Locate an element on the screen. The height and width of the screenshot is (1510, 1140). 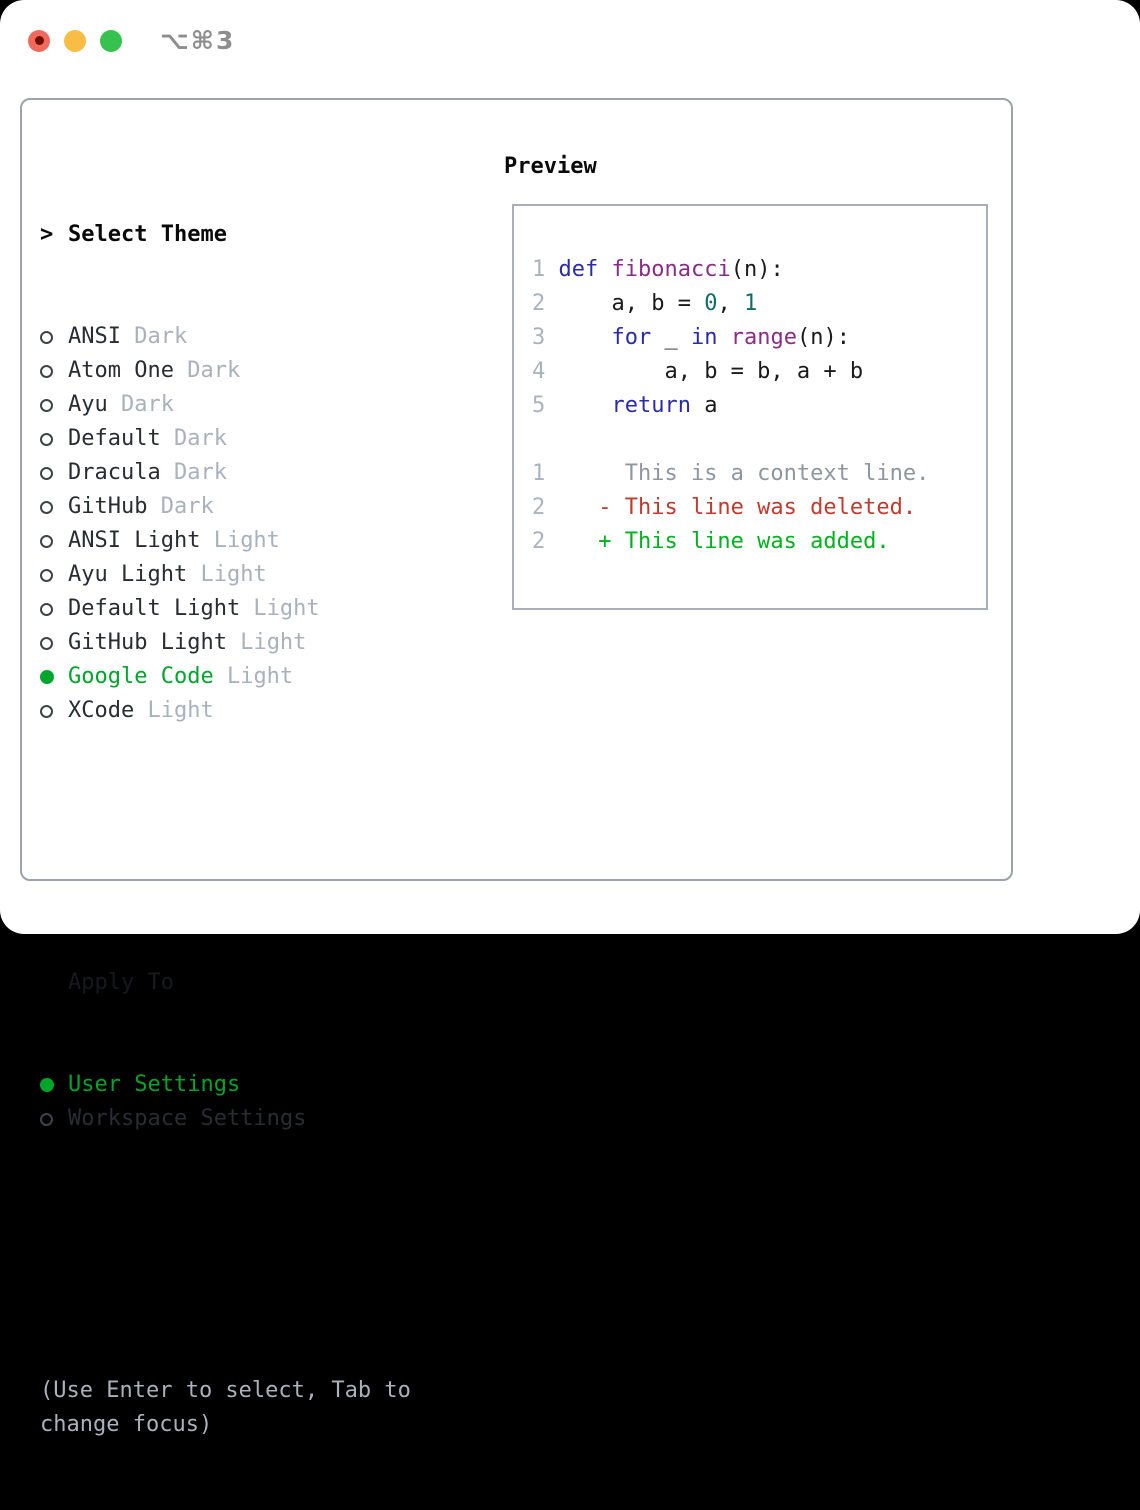
apply-option-label: Workspace Settings is located at coordinates (187, 1118).